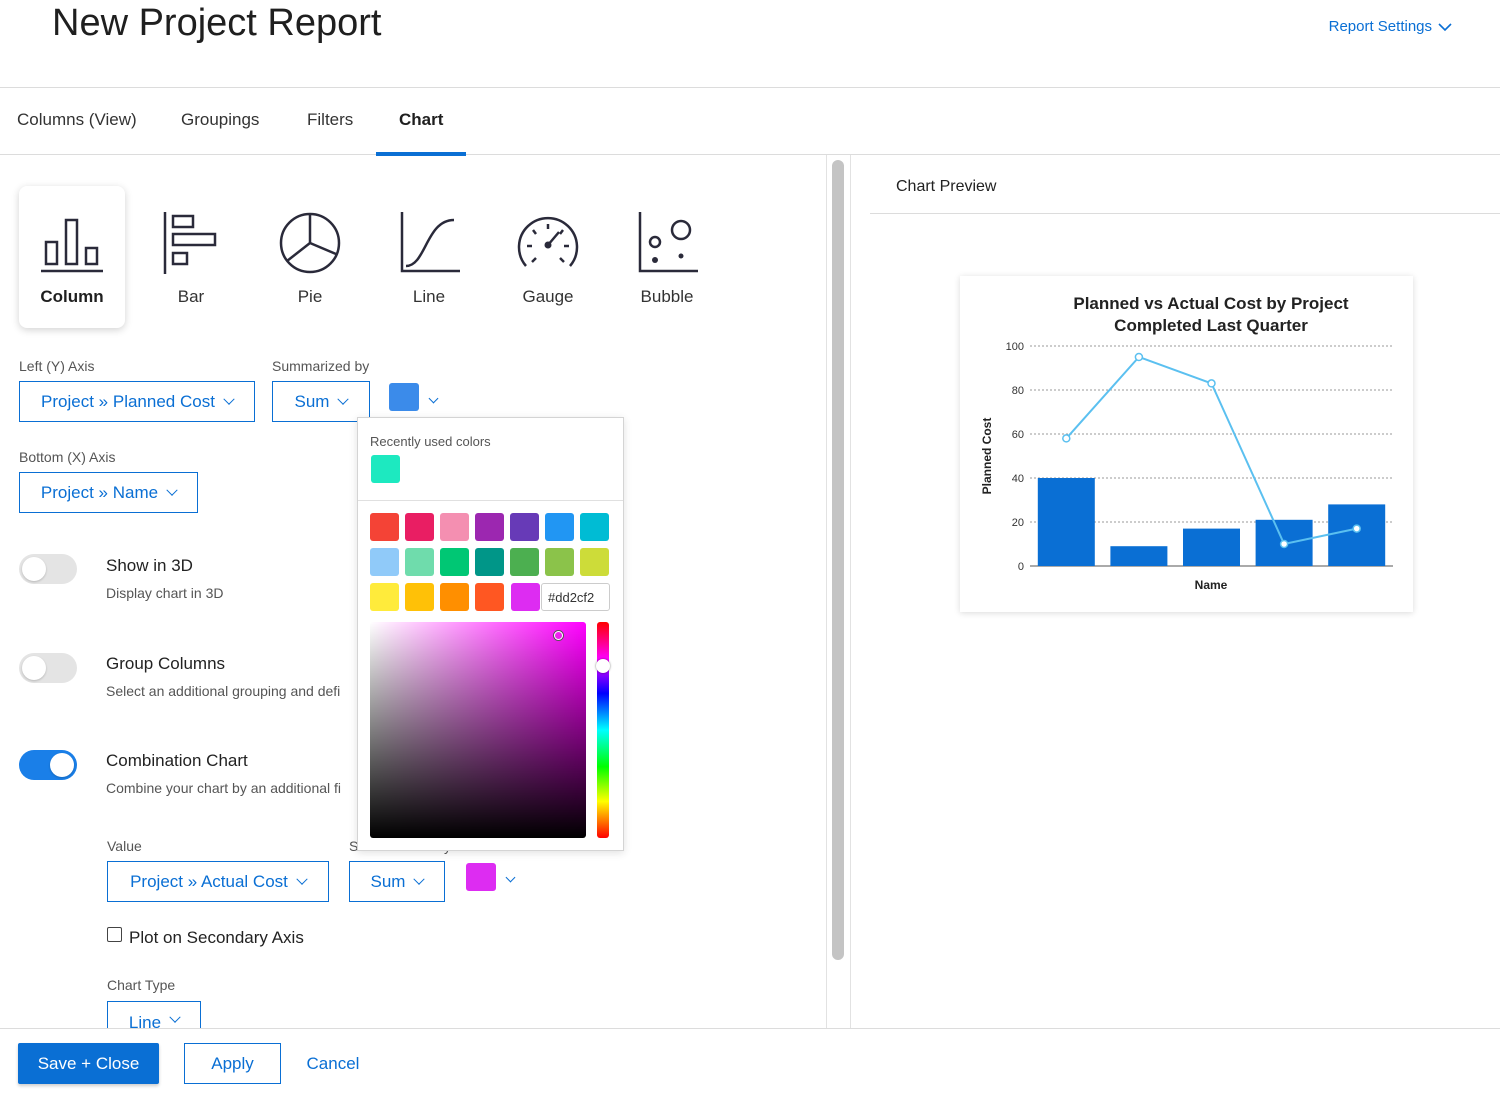 The width and height of the screenshot is (1500, 1094). Describe the element at coordinates (603, 730) in the screenshot. I see `hue-slider` at that location.